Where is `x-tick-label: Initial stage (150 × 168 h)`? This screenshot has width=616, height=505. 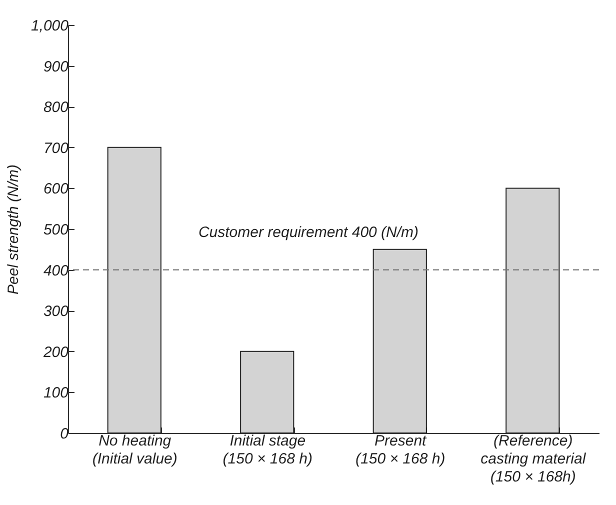 x-tick-label: Initial stage (150 × 168 h) is located at coordinates (267, 450).